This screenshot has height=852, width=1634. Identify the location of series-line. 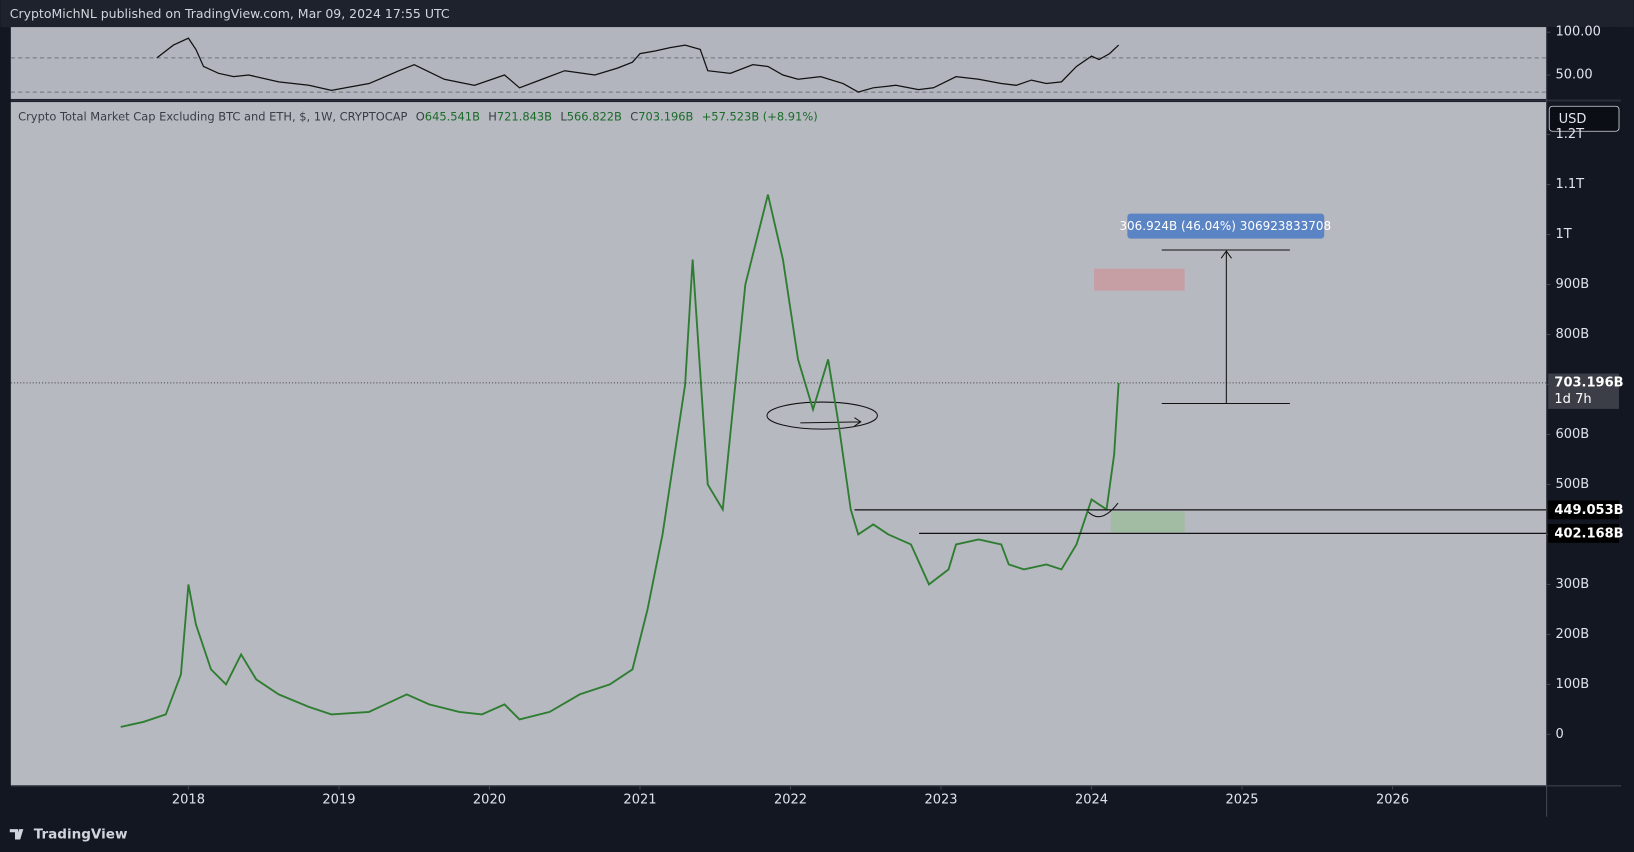
(638, 65).